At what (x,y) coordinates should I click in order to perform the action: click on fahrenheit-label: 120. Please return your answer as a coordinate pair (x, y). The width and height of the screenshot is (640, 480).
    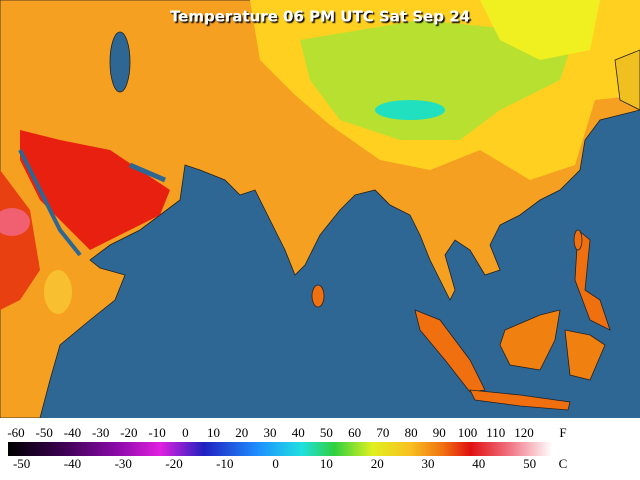
    Looking at the image, I should click on (524, 432).